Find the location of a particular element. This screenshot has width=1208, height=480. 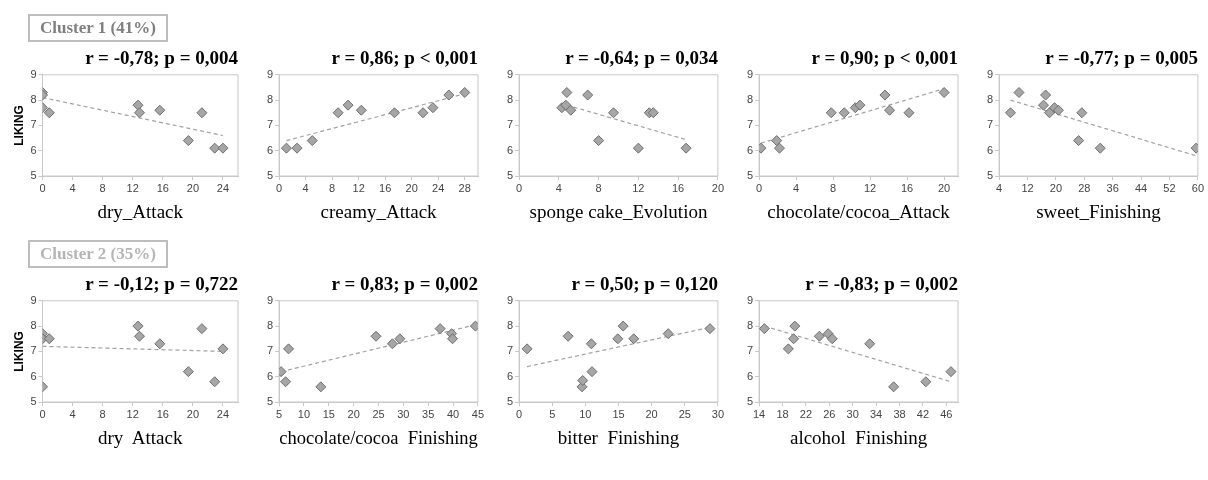

x-tick-label: 60 is located at coordinates (1198, 187).